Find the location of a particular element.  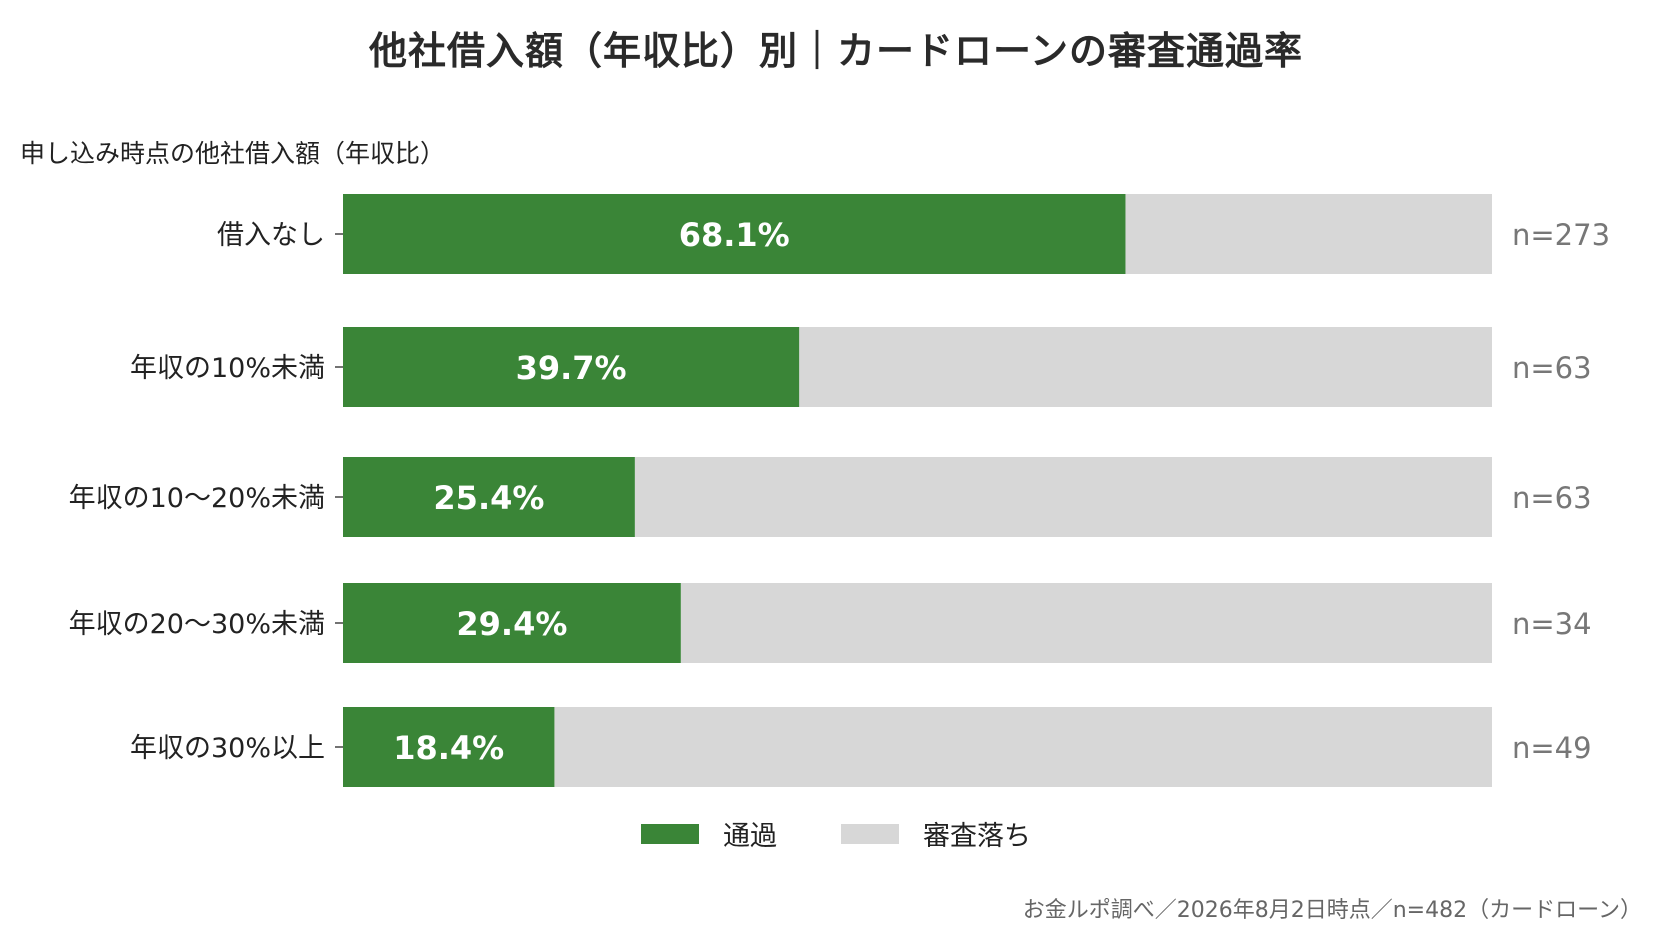

value-label: 18.4% is located at coordinates (448, 748).